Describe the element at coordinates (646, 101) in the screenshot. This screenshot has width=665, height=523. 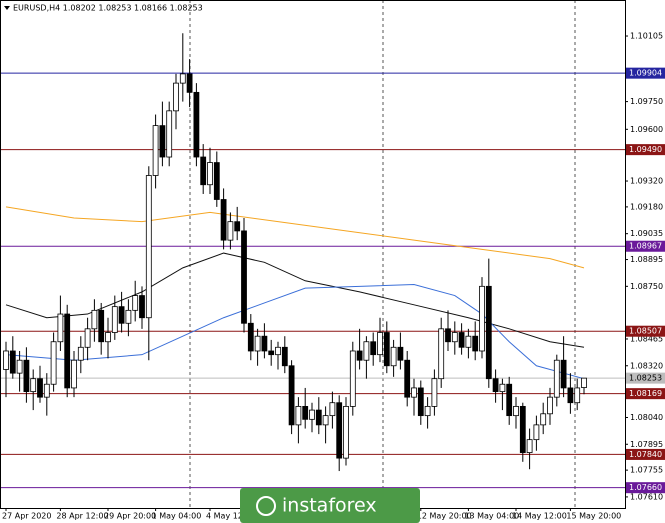
I see `y-tick-label: 1.09750` at that location.